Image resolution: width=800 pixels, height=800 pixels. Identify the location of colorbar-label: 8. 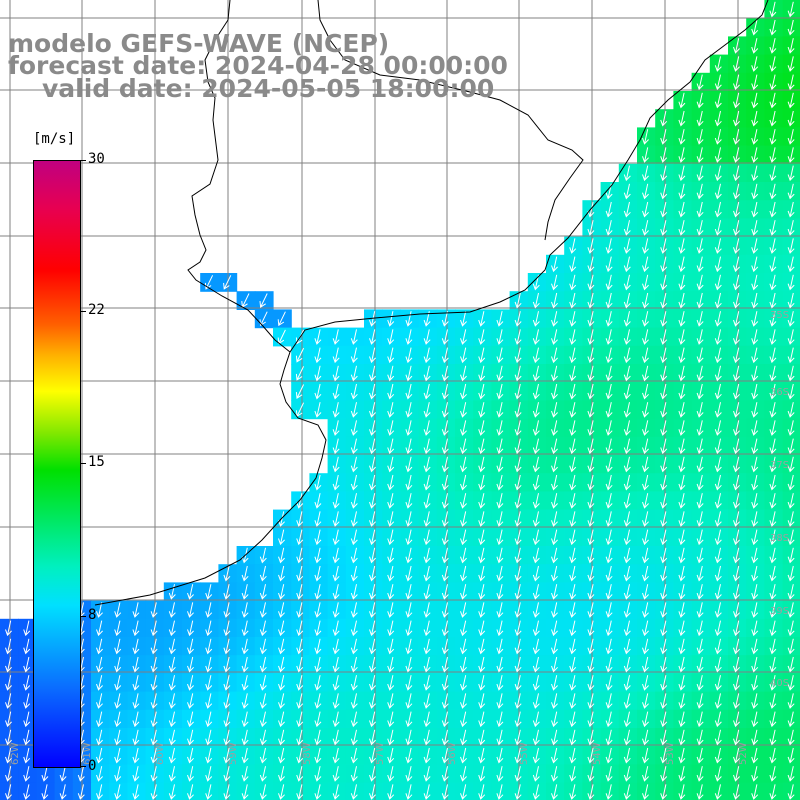
(92, 615).